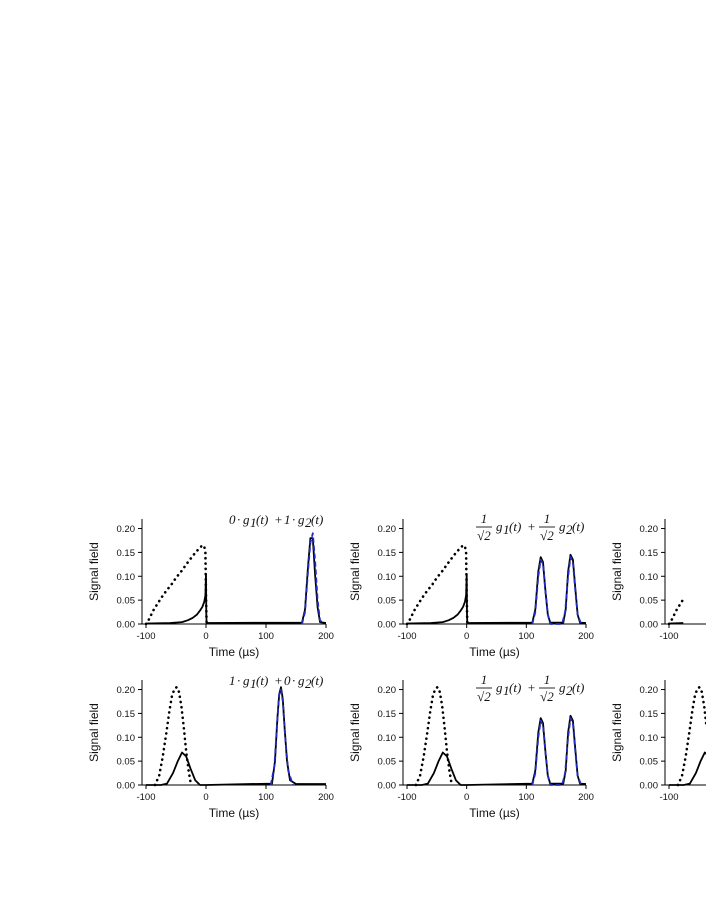 Image resolution: width=706 pixels, height=913 pixels. I want to click on formula-annotation: 0 · g 1 (t) +1 · g 2 (t), so click(276, 521).